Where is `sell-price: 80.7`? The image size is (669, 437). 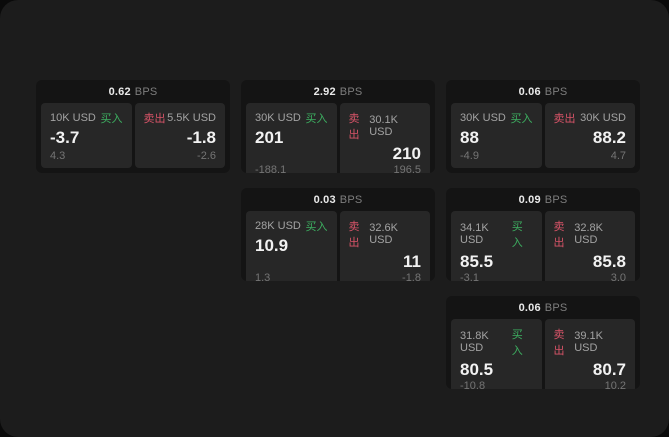
sell-price: 80.7 is located at coordinates (609, 369).